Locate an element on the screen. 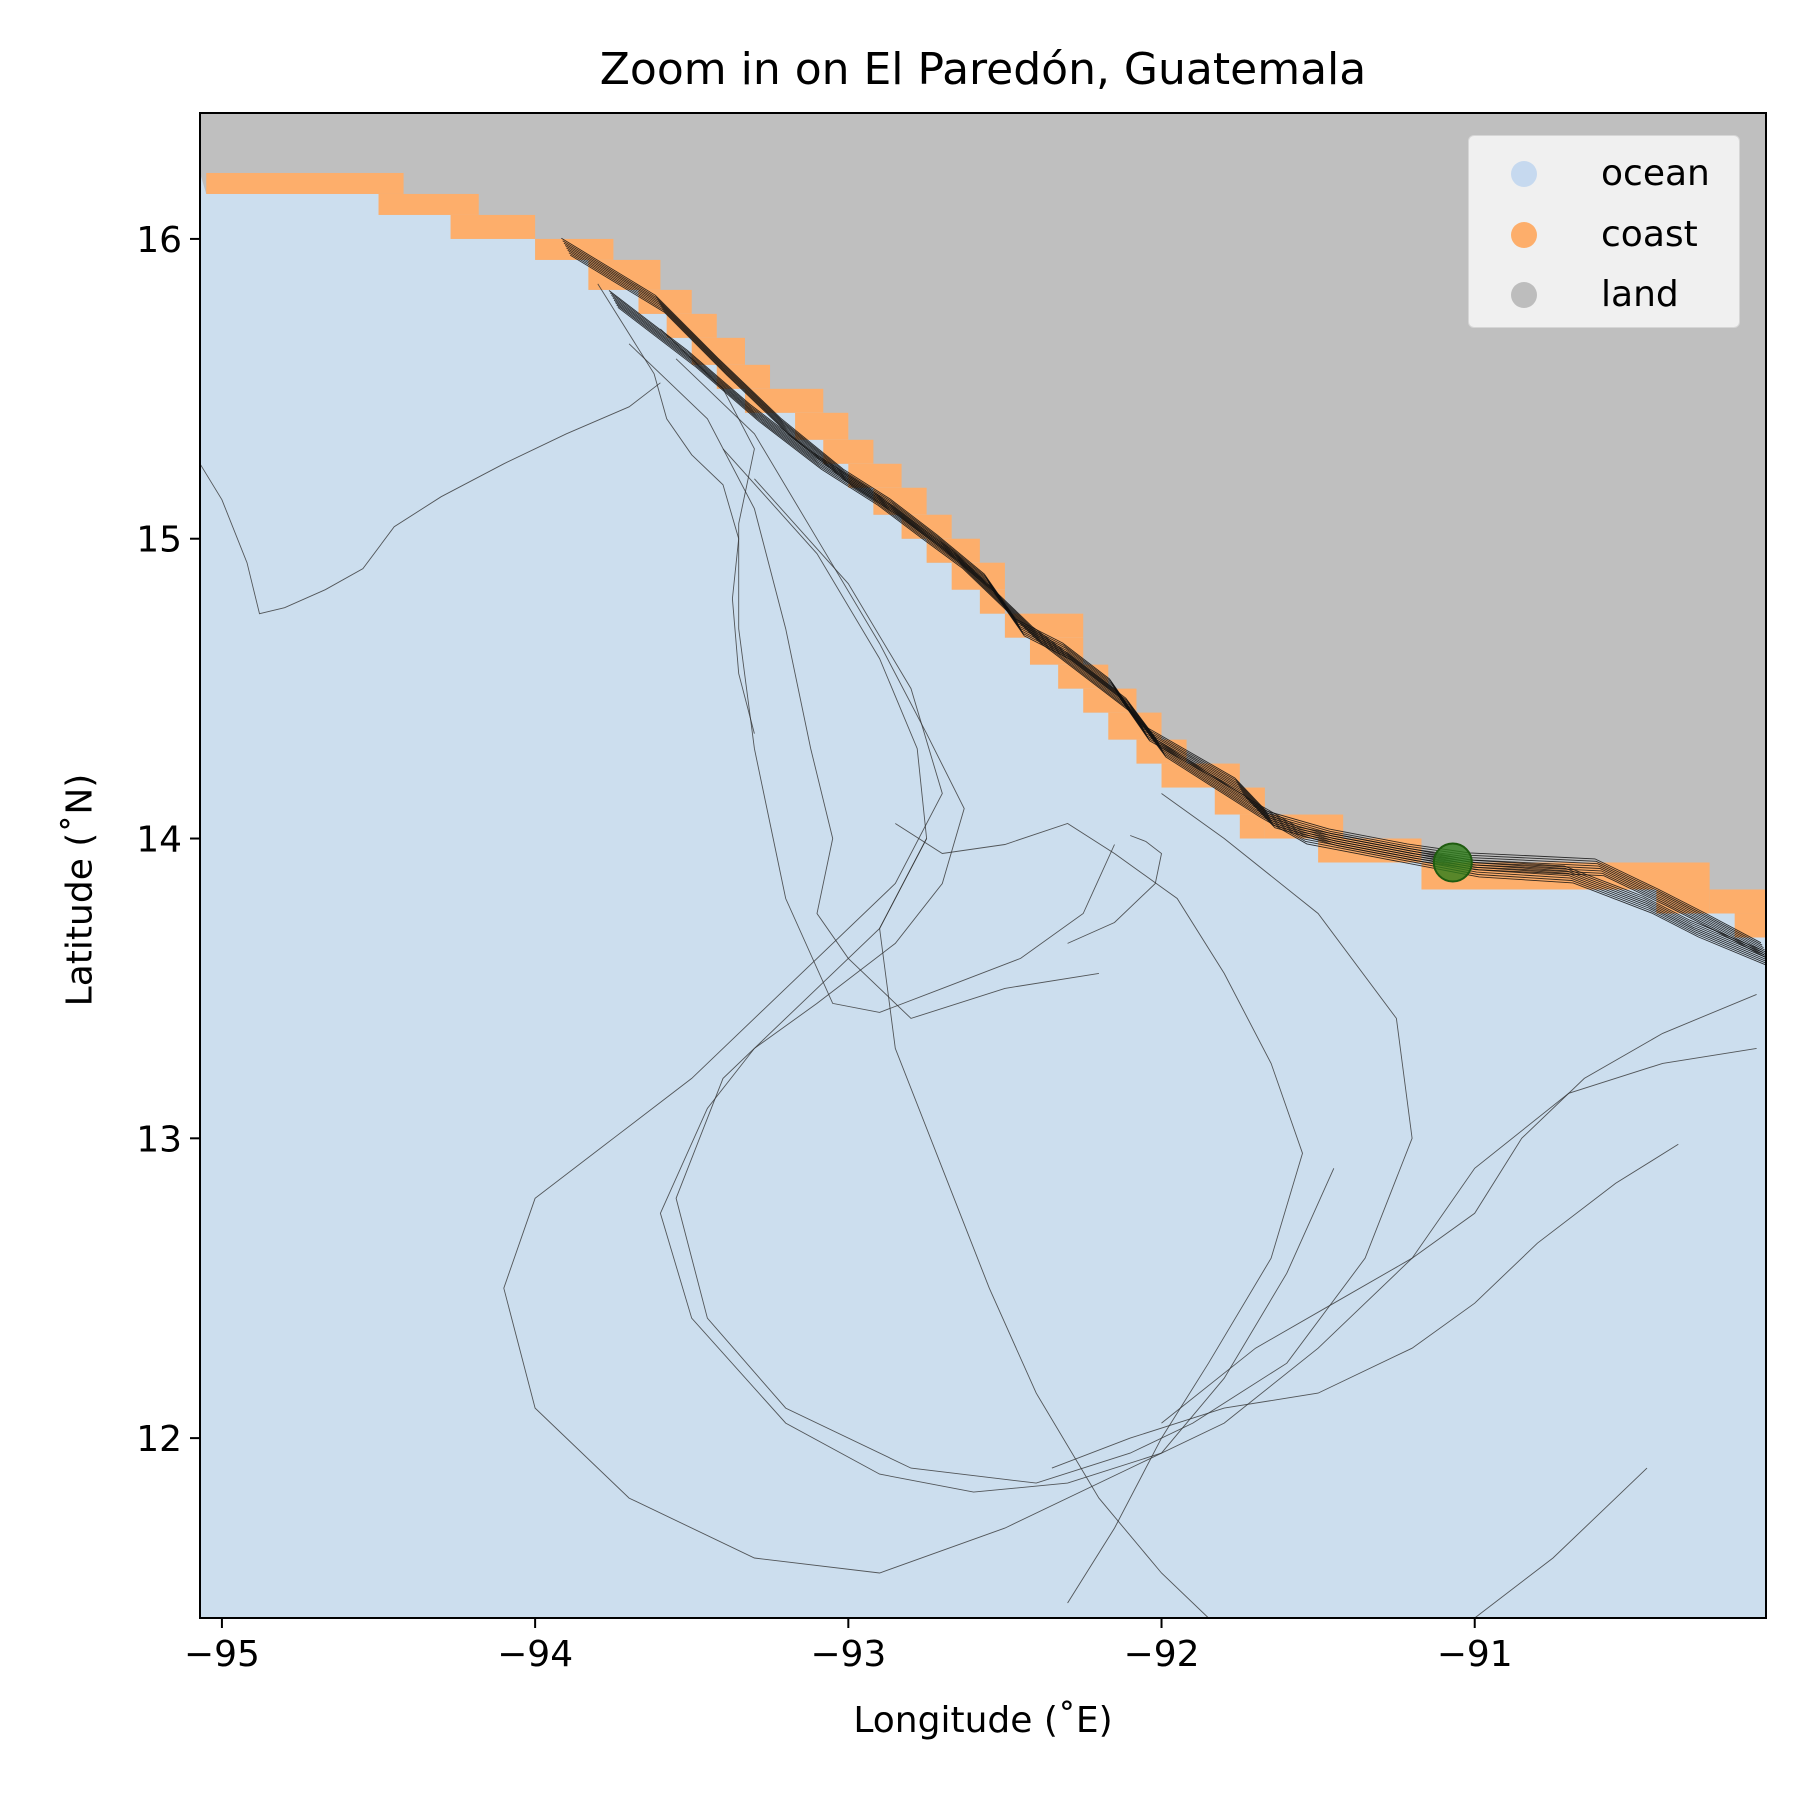 The height and width of the screenshot is (1804, 1800). legend: ocean coast land is located at coordinates (1604, 231).